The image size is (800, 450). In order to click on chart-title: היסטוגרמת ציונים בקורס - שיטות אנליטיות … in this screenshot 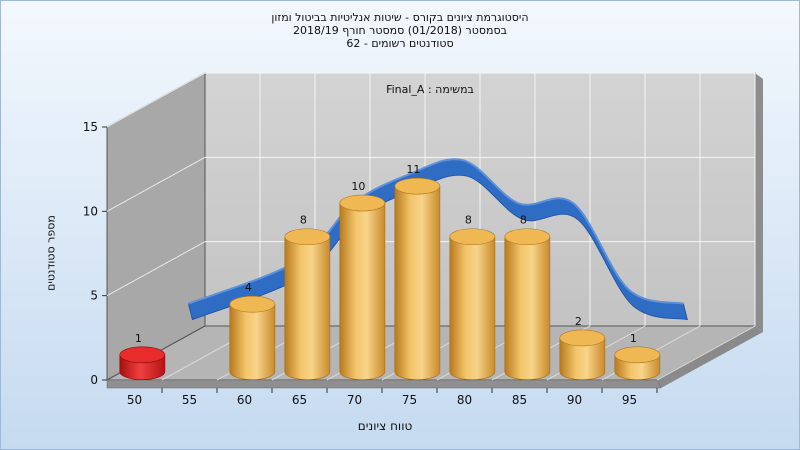, I will do `click(400, 30)`.